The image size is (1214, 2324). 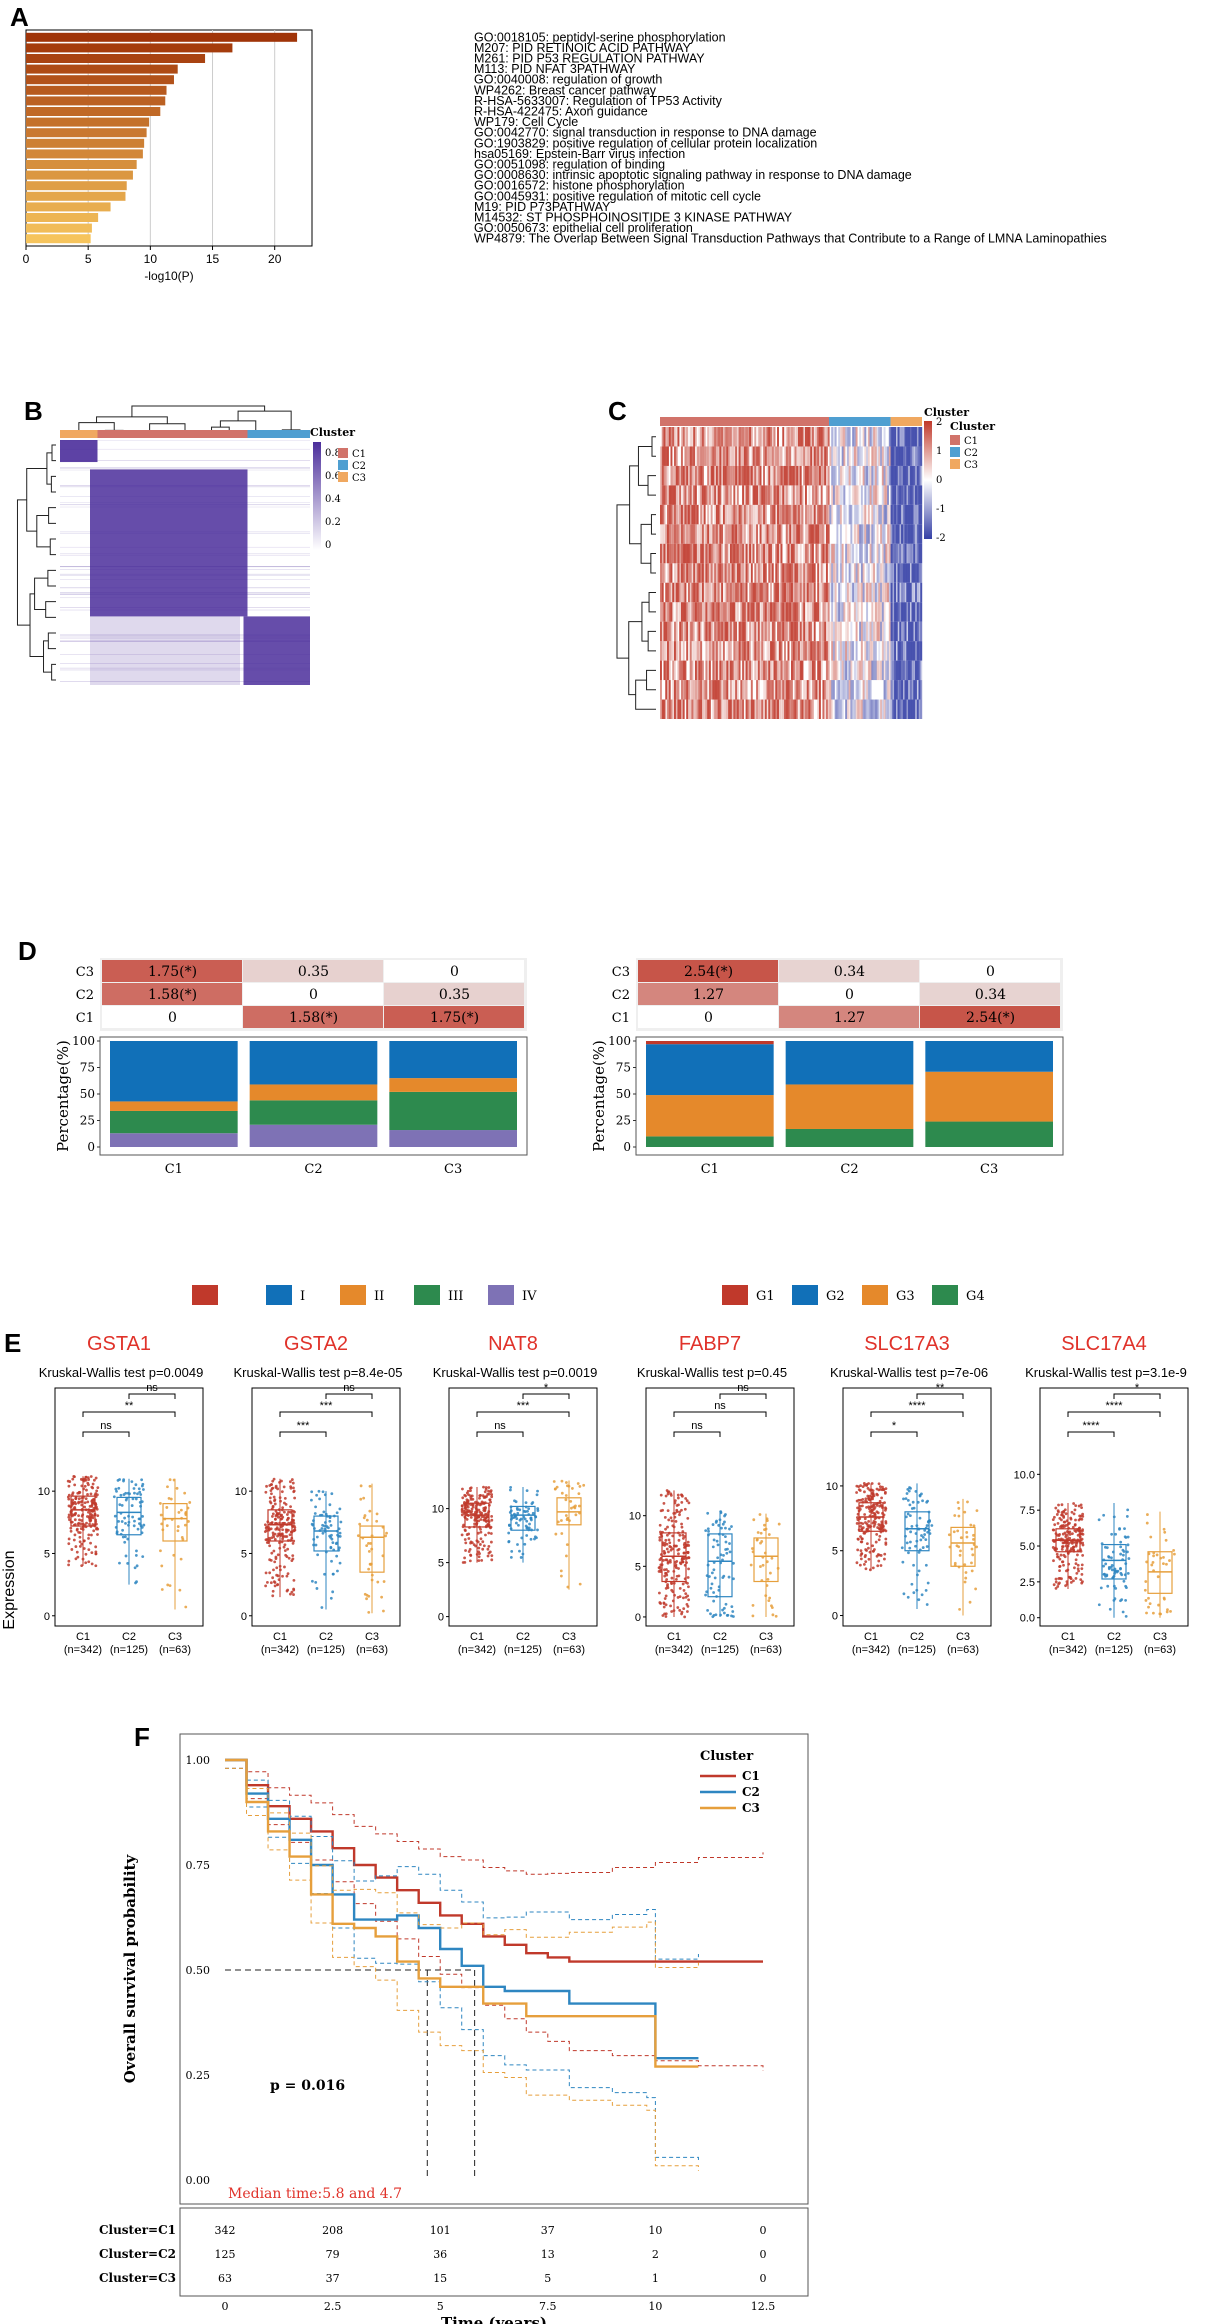 I want to click on box, so click(x=963, y=1546).